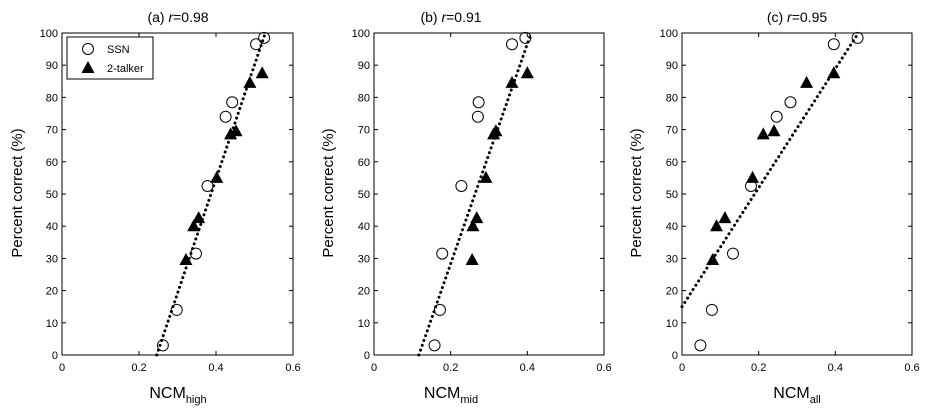 Image resolution: width=928 pixels, height=408 pixels. Describe the element at coordinates (52, 292) in the screenshot. I see `panel-a-y-tick-label: 20` at that location.